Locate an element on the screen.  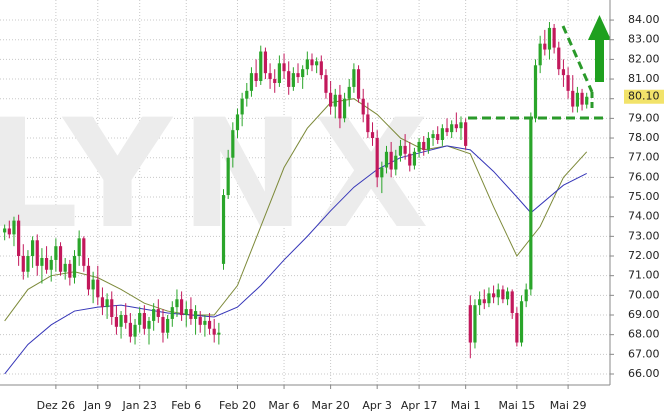
y-tick-label: 76.00 is located at coordinates (644, 176).